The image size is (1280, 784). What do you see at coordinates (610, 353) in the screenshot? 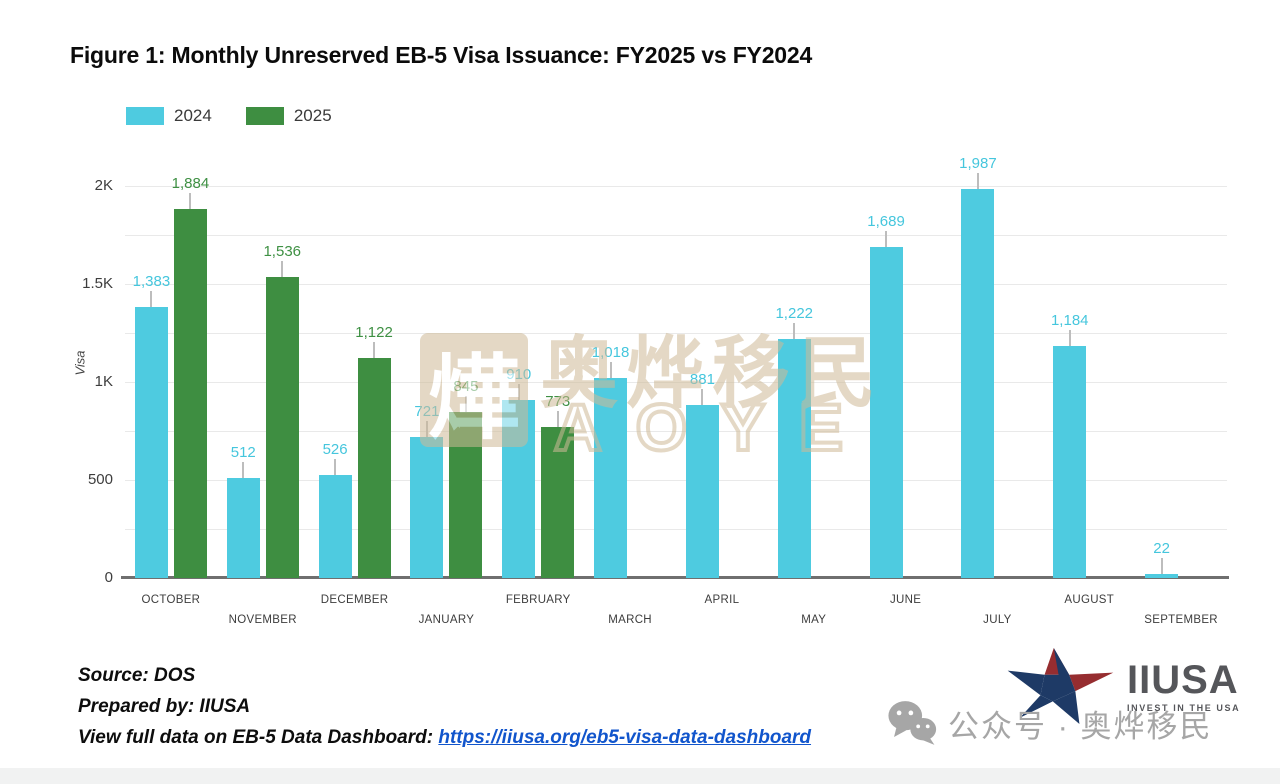
I see `bar-value-2024-march: 1,018` at bounding box center [610, 353].